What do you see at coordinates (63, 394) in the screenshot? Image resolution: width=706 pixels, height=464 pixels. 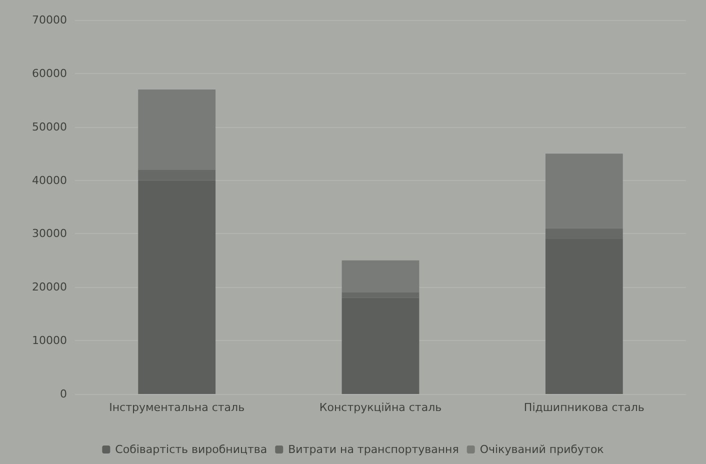 I see `y-tick-label: 0` at bounding box center [63, 394].